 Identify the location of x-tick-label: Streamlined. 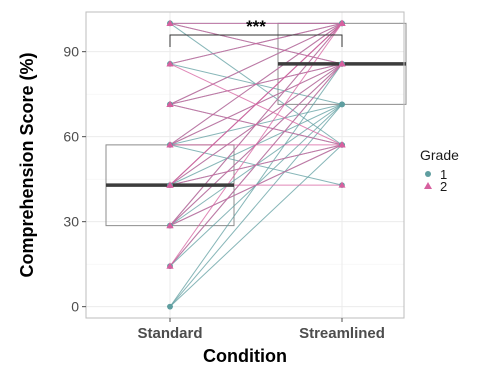
(342, 333).